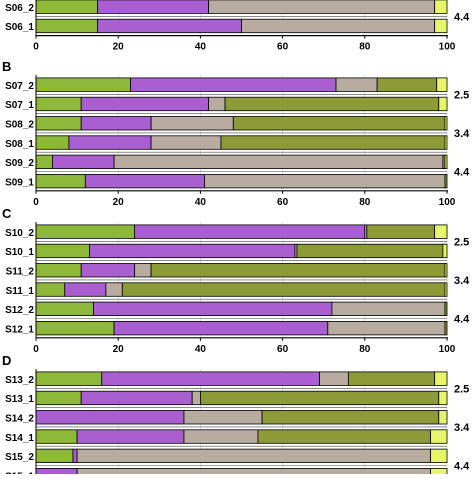 The height and width of the screenshot is (479, 474). Describe the element at coordinates (365, 47) in the screenshot. I see `x-tick-label: 80` at that location.